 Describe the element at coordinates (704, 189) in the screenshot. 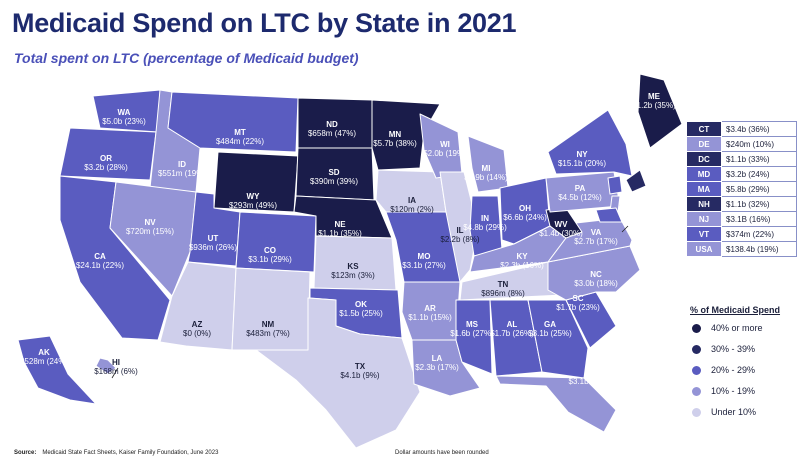

I see `state-abbr-cell: MA` at that location.